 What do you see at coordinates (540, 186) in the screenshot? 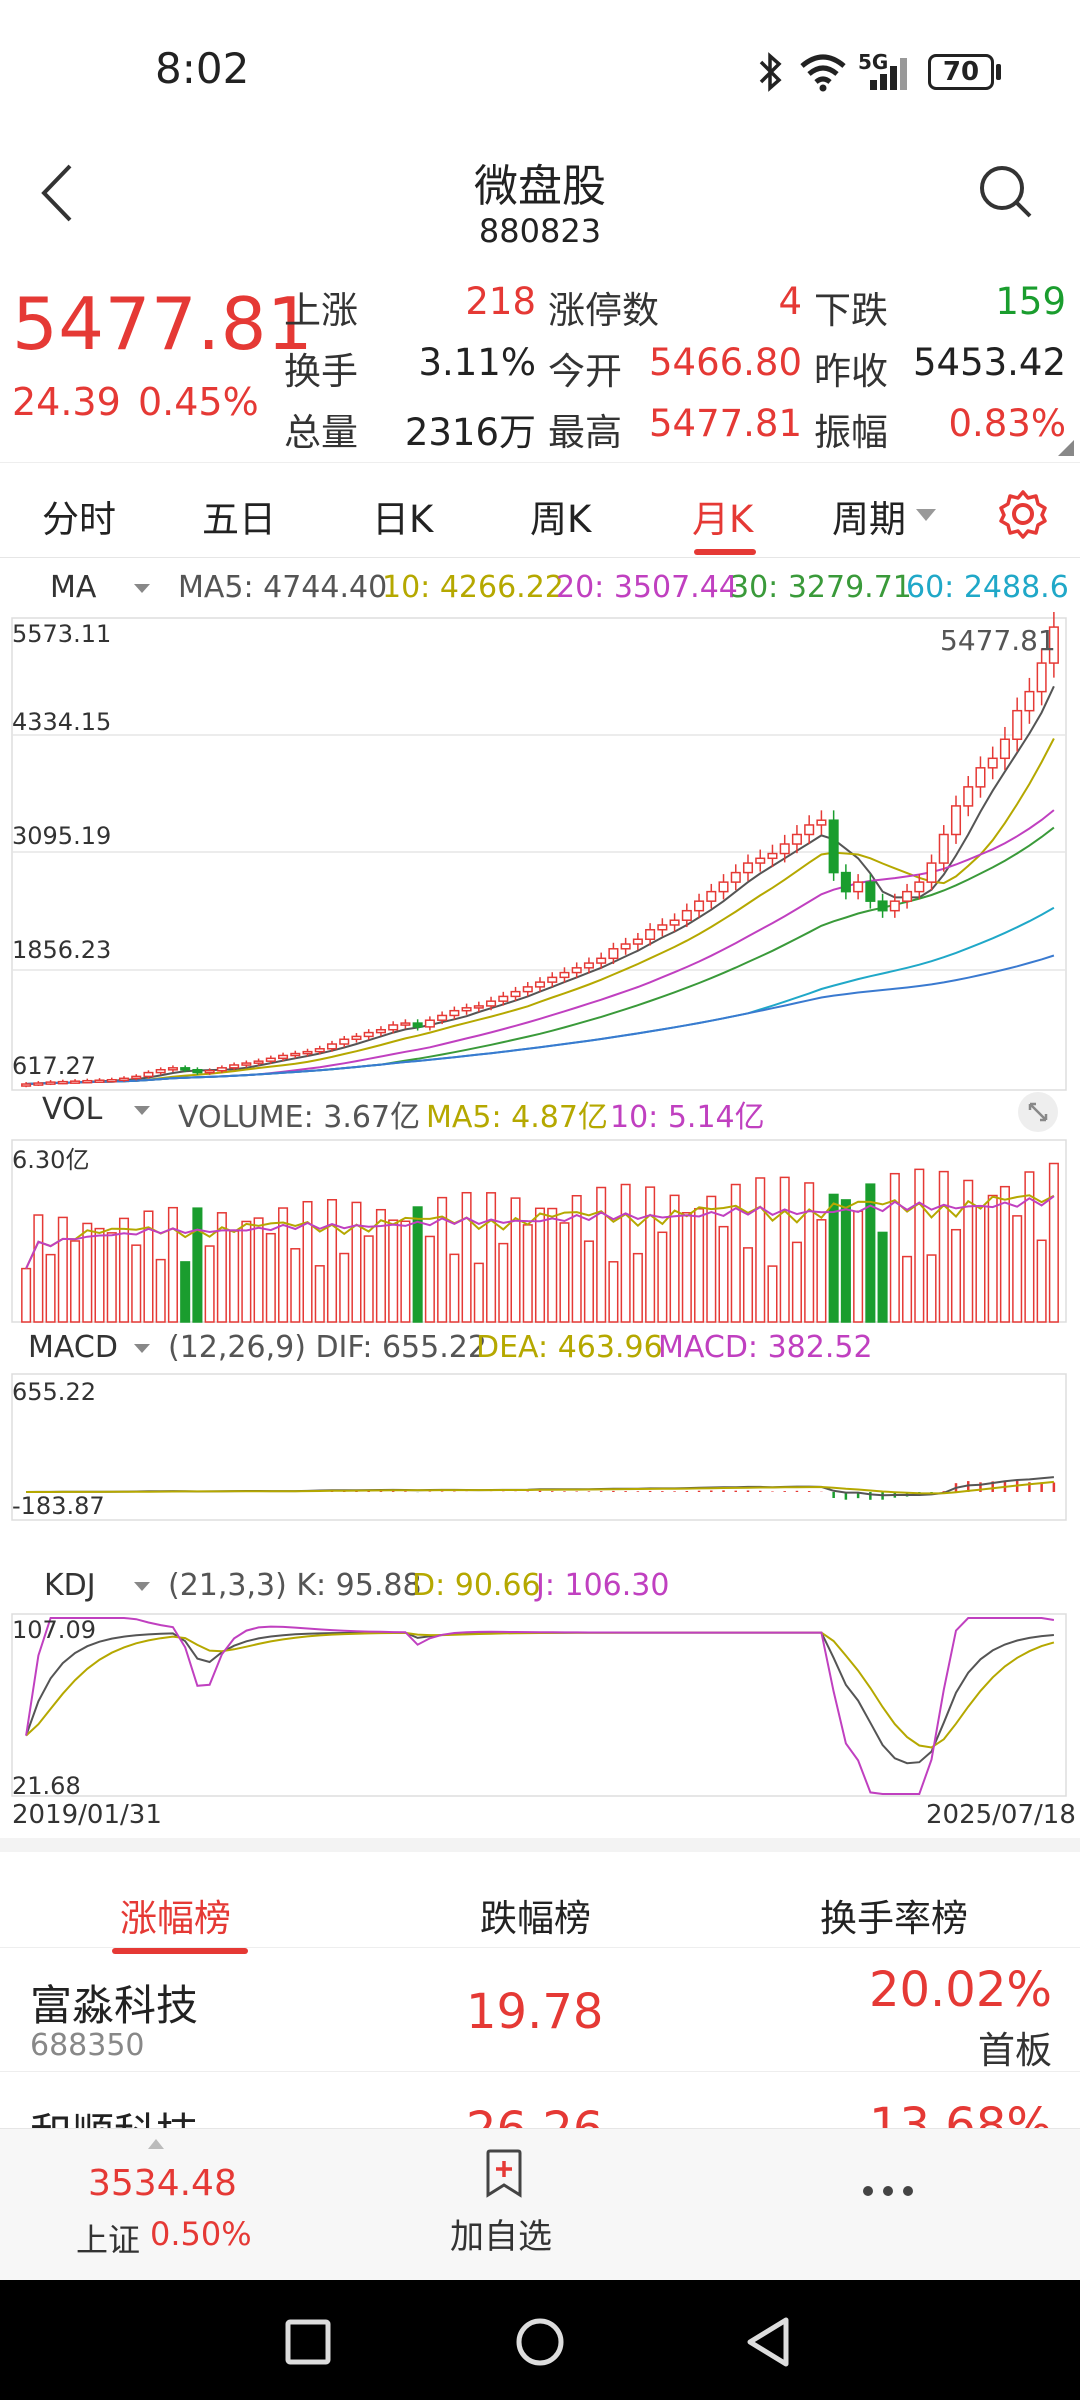
I see `page-title: 微盘股` at bounding box center [540, 186].